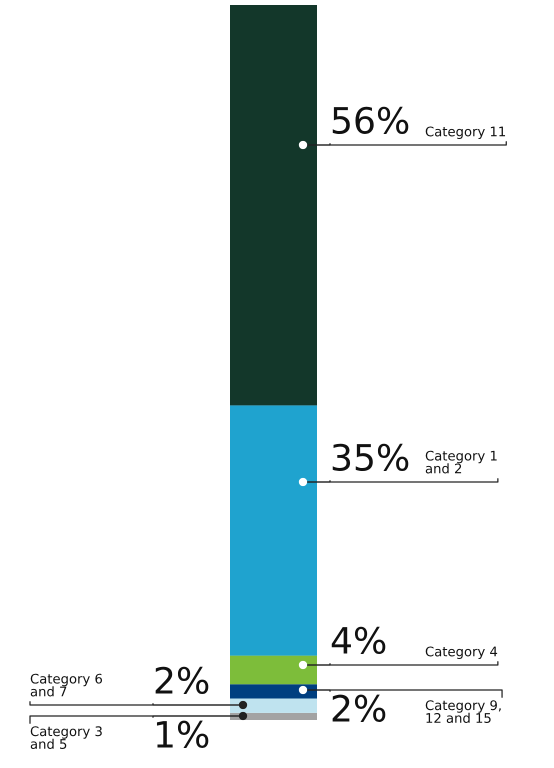  What do you see at coordinates (463, 711) in the screenshot?
I see `text: Category 9, 12 and 15` at bounding box center [463, 711].